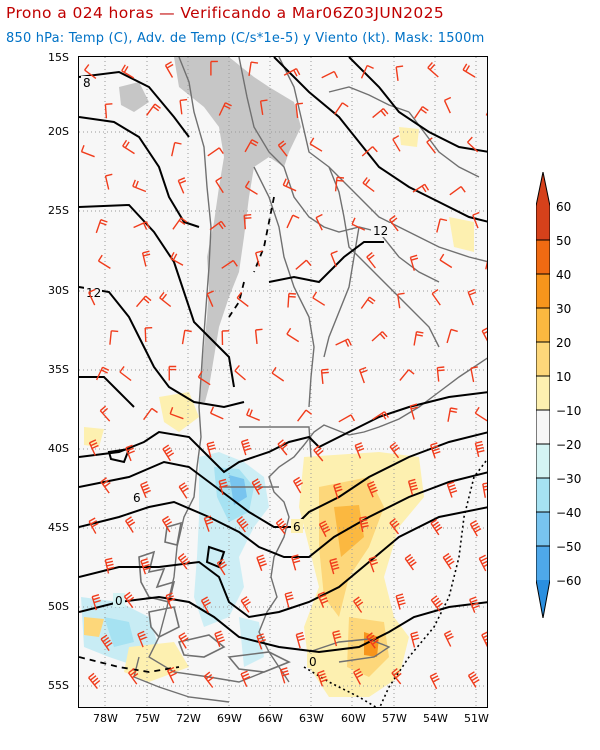 The height and width of the screenshot is (750, 600). What do you see at coordinates (214, 597) in the screenshot?
I see `patagonia-islands` at bounding box center [214, 597].